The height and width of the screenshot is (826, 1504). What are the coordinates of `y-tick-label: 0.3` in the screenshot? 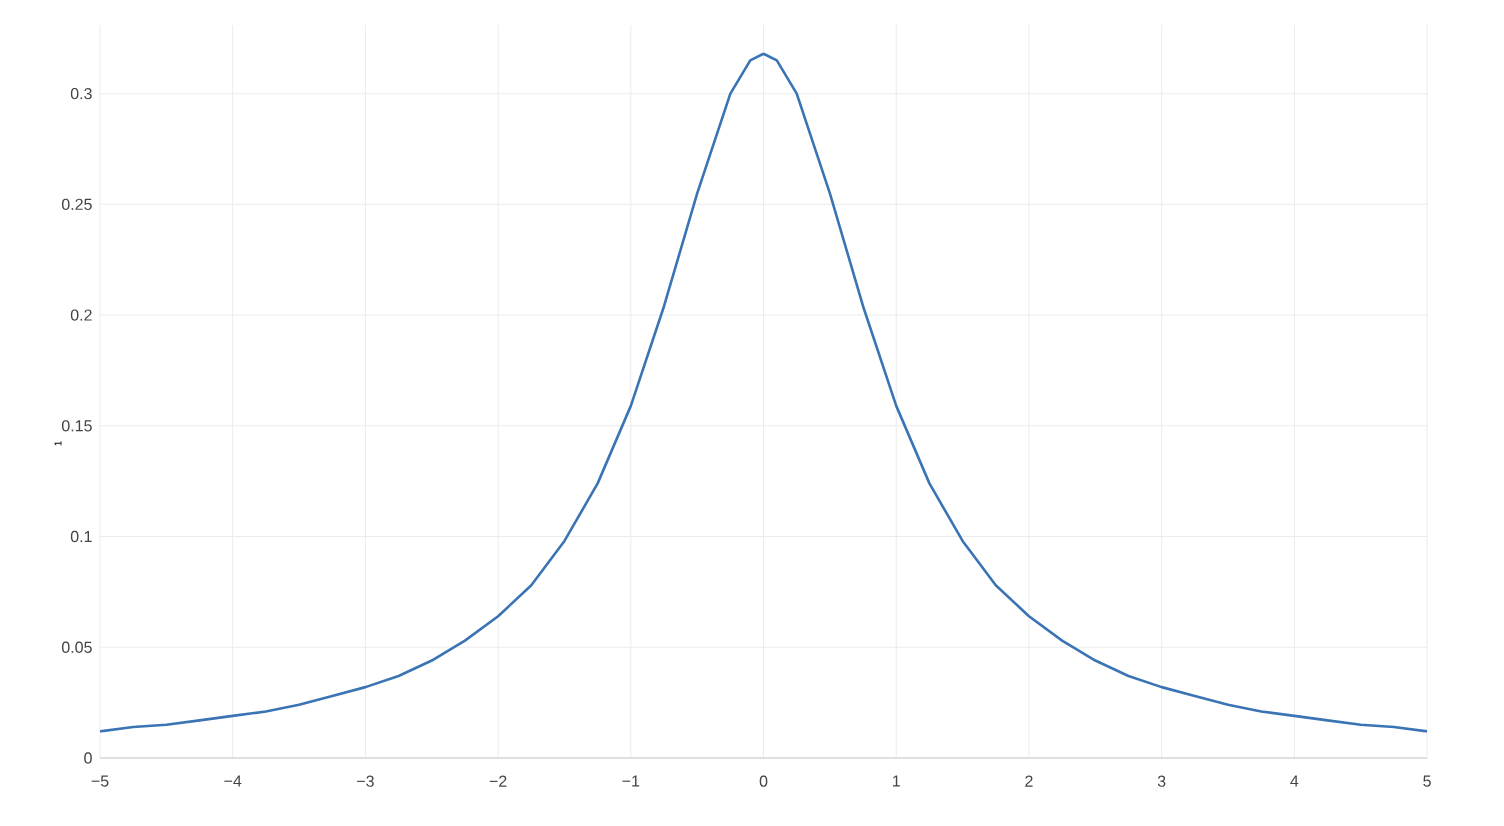 It's located at (81, 93).